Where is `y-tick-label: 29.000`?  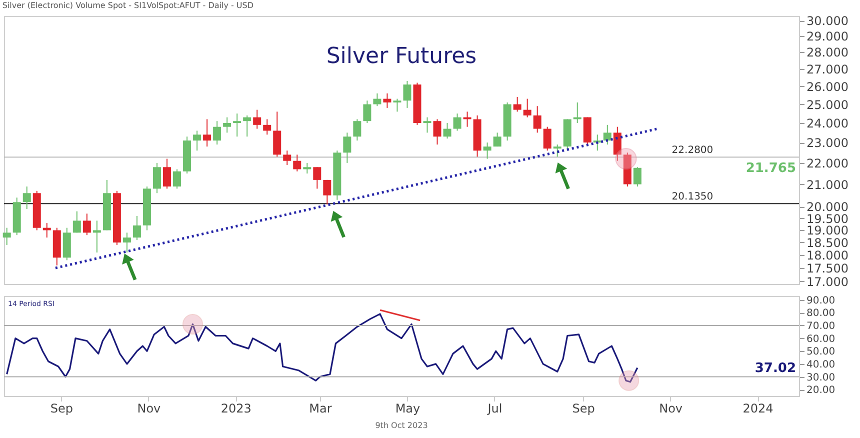
y-tick-label: 29.000 is located at coordinates (827, 37).